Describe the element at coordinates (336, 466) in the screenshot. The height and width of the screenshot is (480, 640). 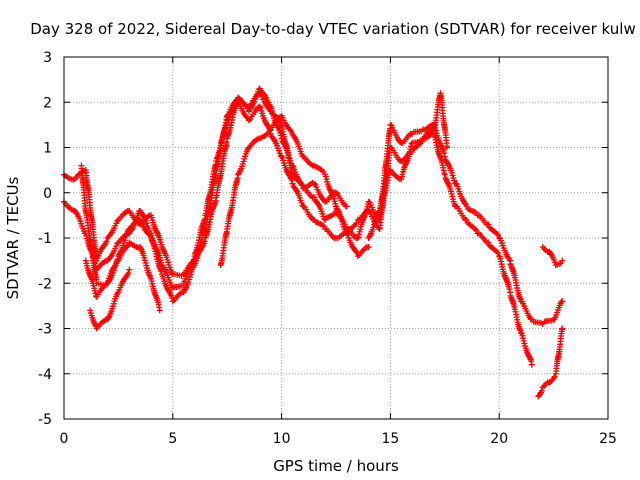
I see `x-axis-label: GPS time / hours` at that location.